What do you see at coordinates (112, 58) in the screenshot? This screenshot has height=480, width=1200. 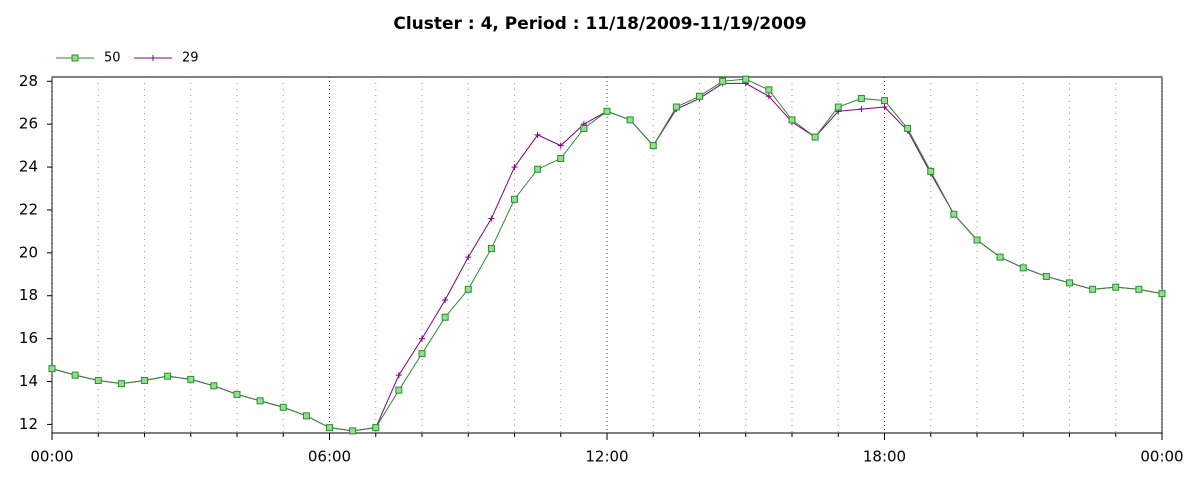 I see `legend-label: 50` at bounding box center [112, 58].